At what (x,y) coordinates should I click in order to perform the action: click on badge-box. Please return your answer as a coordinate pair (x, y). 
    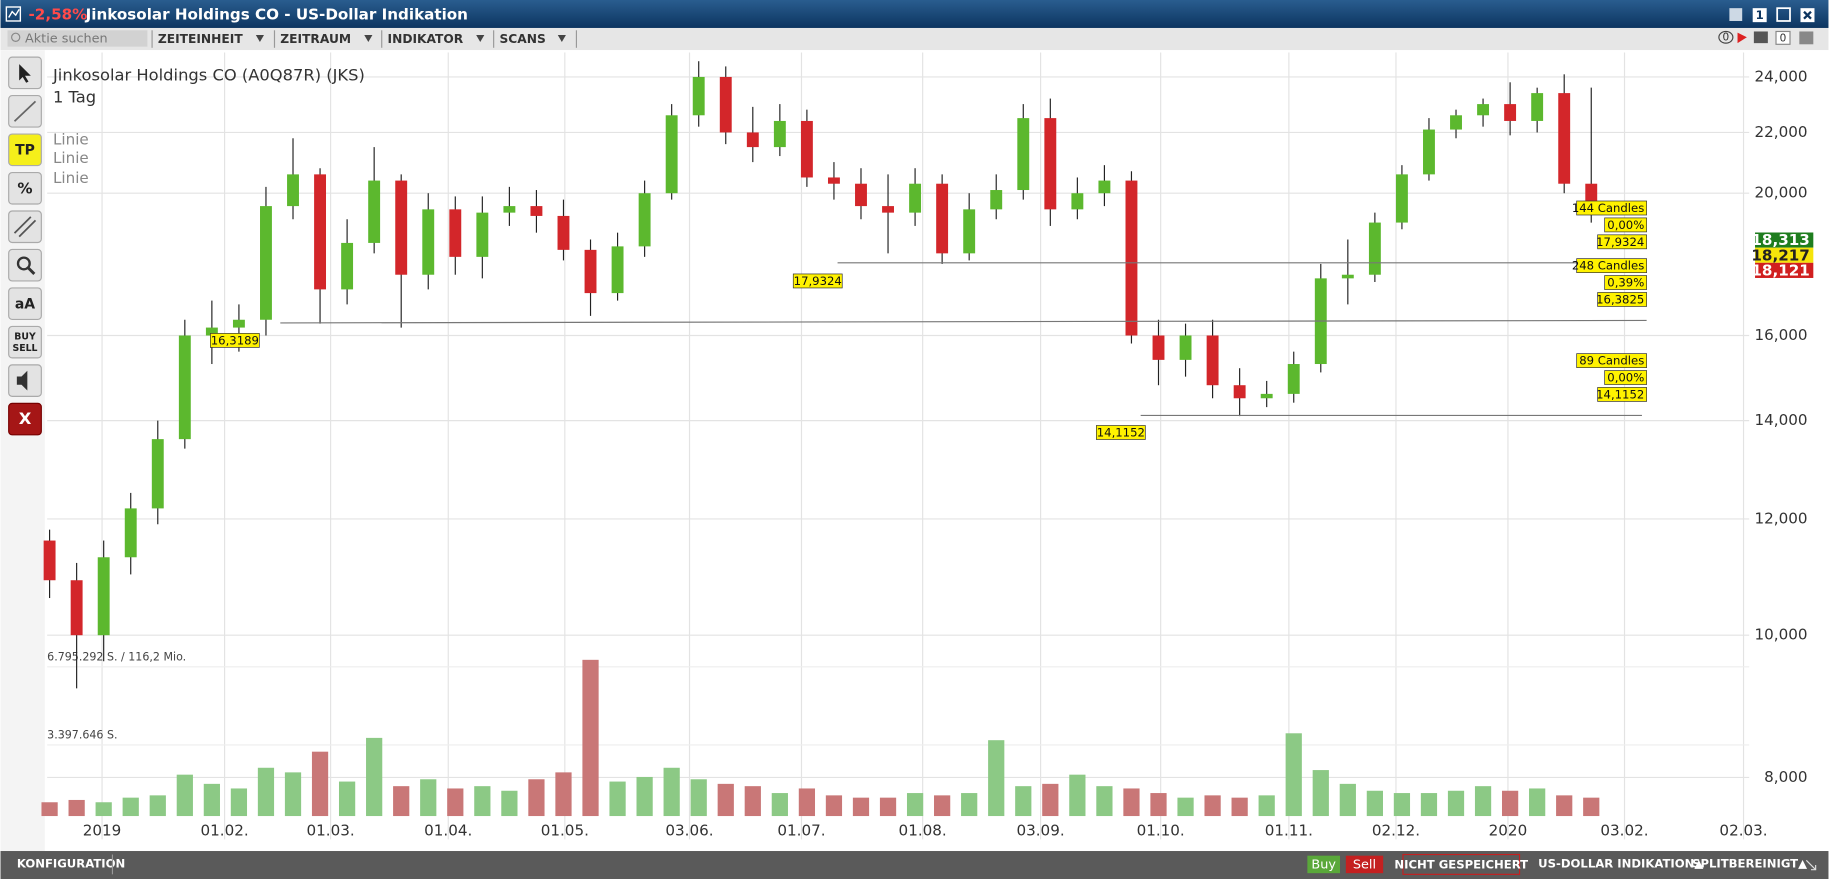
    Looking at the image, I should click on (1759, 15).